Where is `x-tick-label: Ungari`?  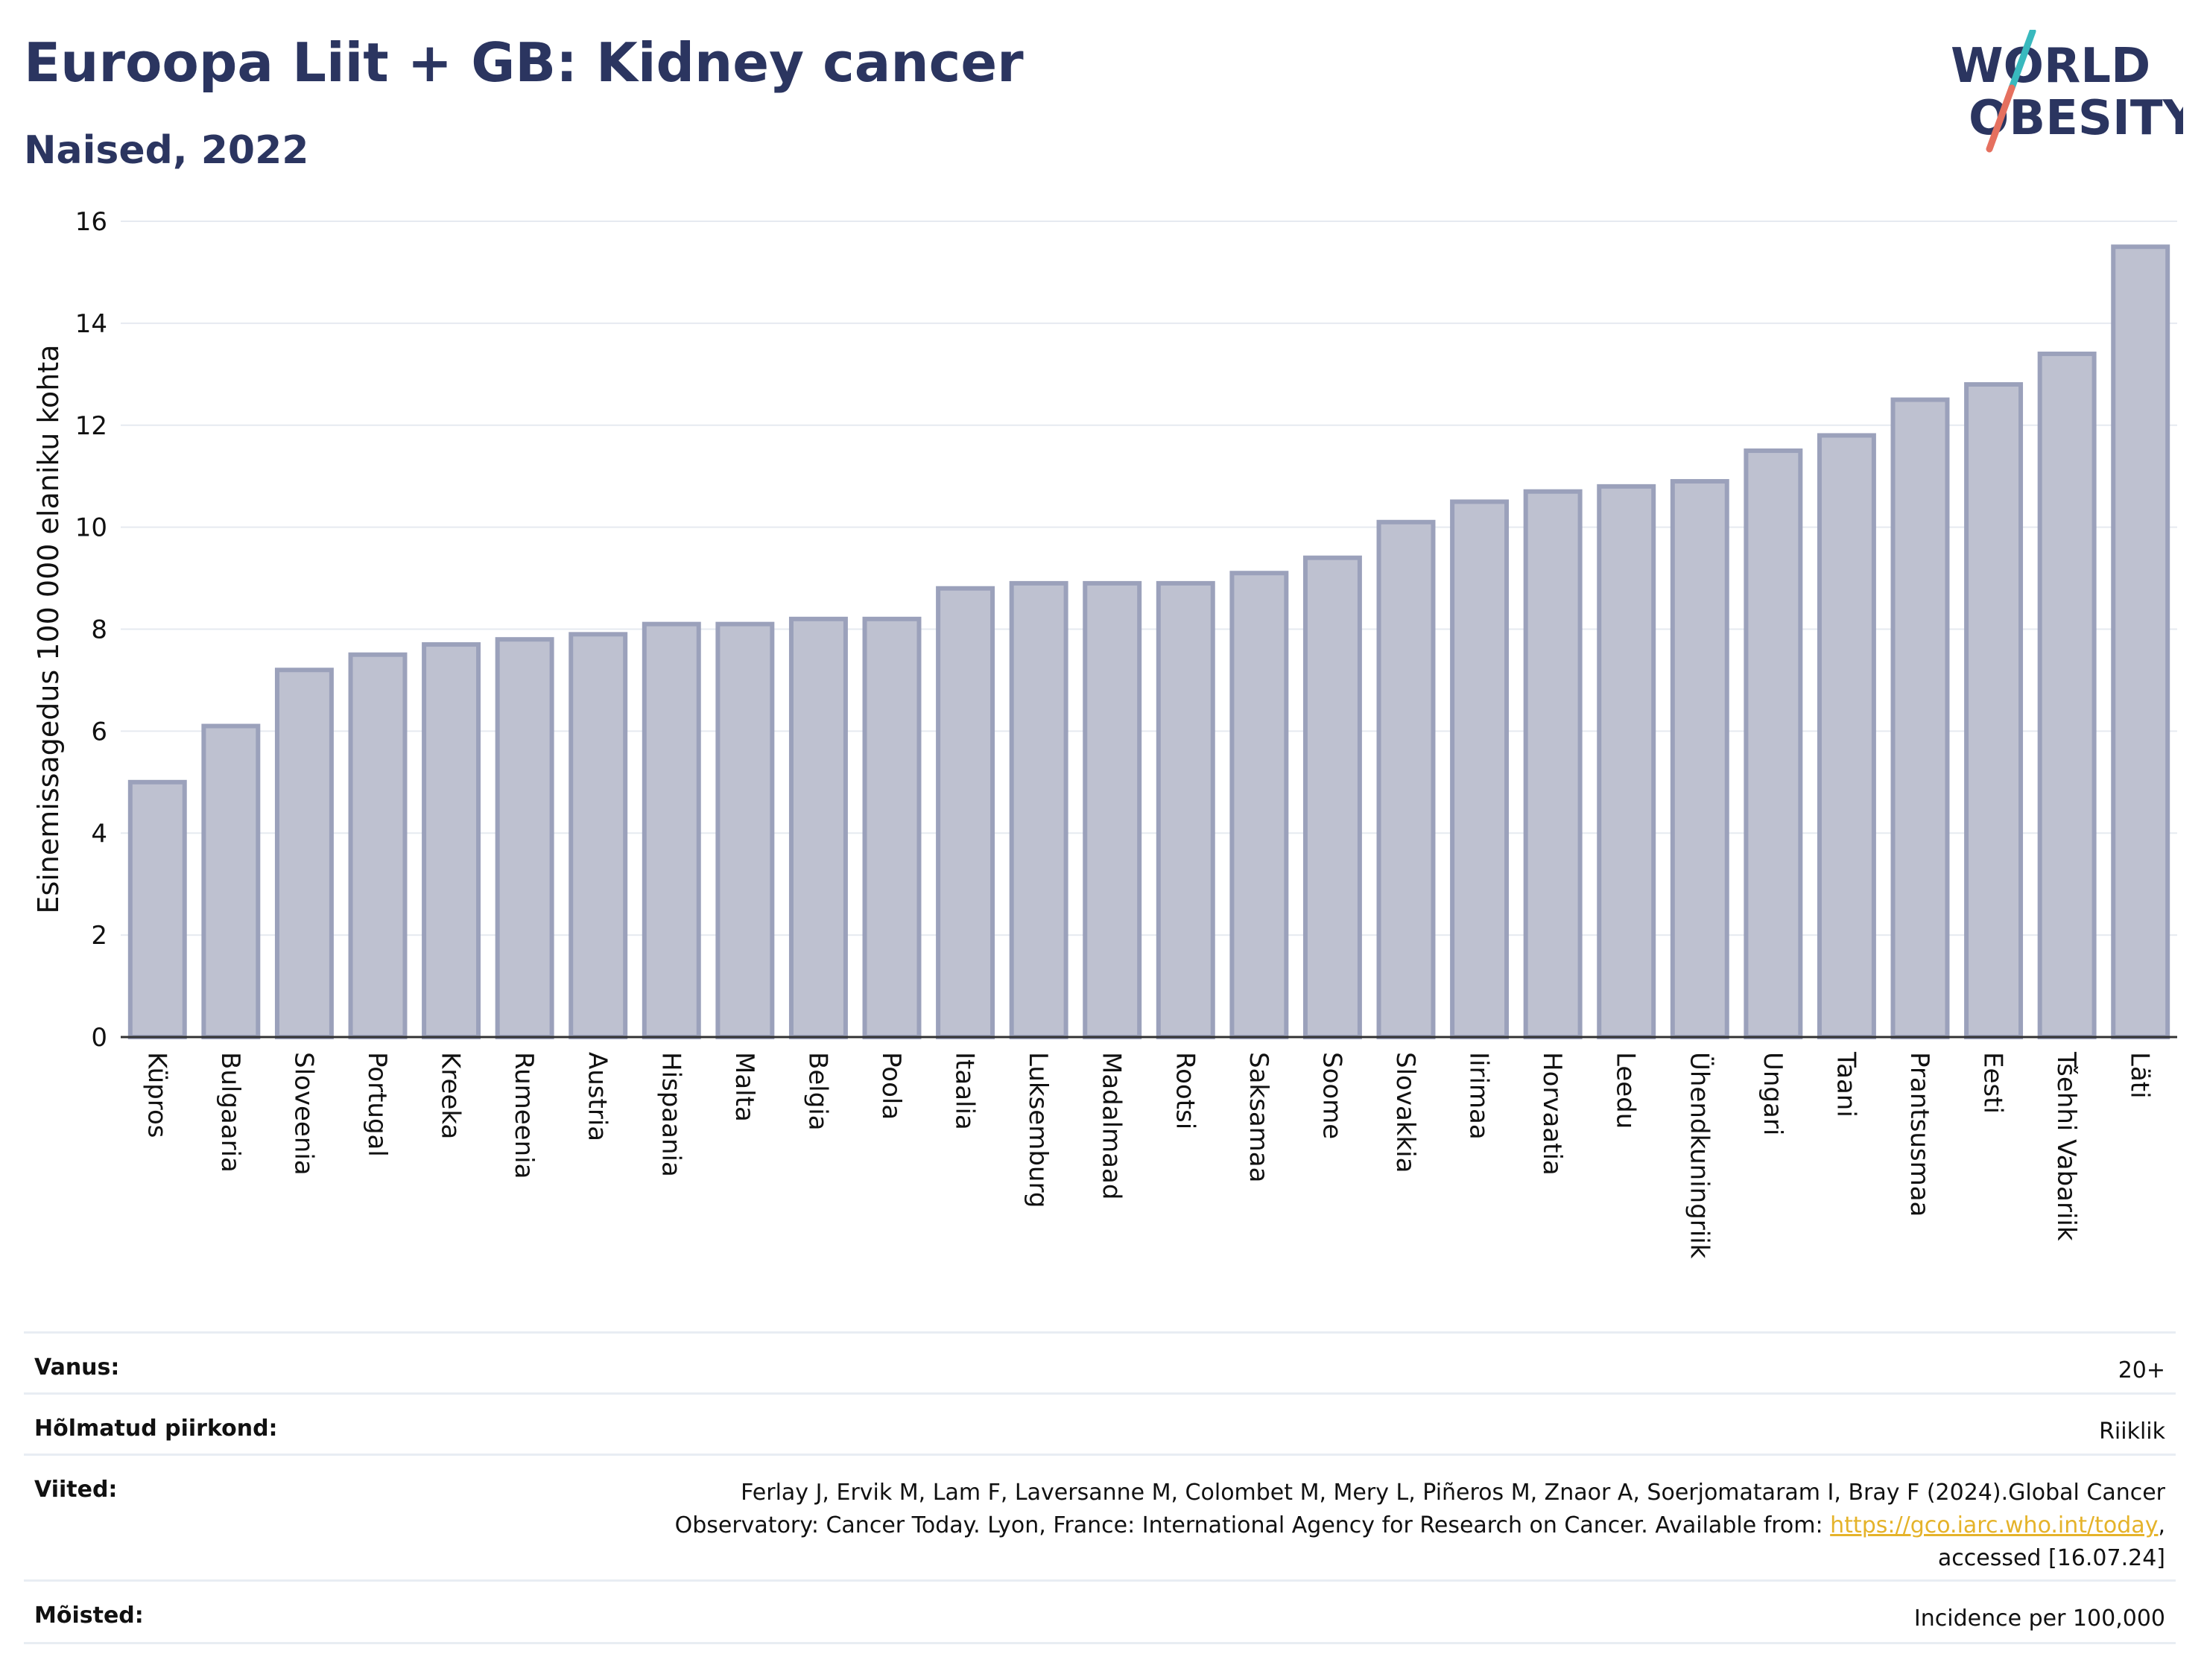
x-tick-label: Ungari is located at coordinates (1772, 1093).